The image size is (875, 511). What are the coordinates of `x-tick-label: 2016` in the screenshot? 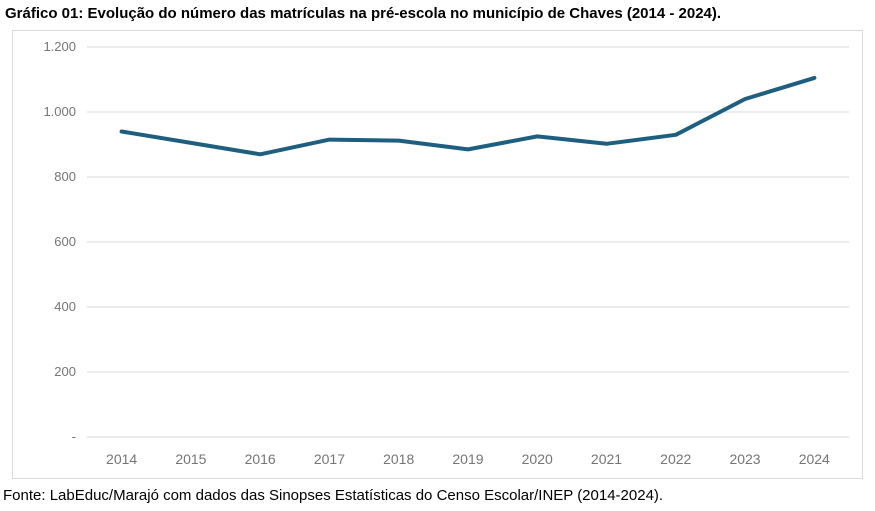 It's located at (260, 459).